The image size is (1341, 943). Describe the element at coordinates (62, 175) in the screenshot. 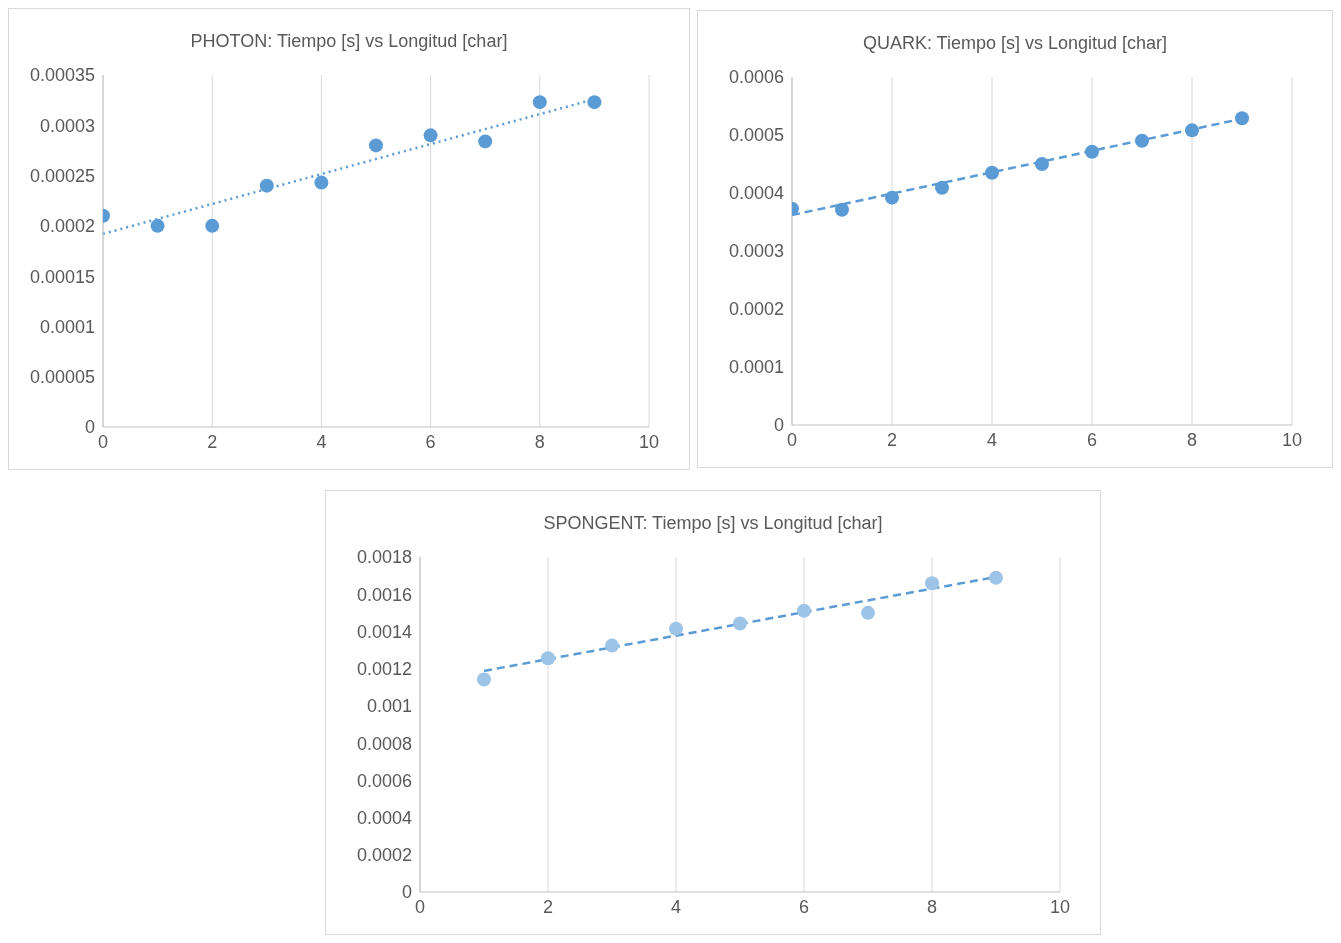

I see `y-tick-label: 0.00025` at that location.